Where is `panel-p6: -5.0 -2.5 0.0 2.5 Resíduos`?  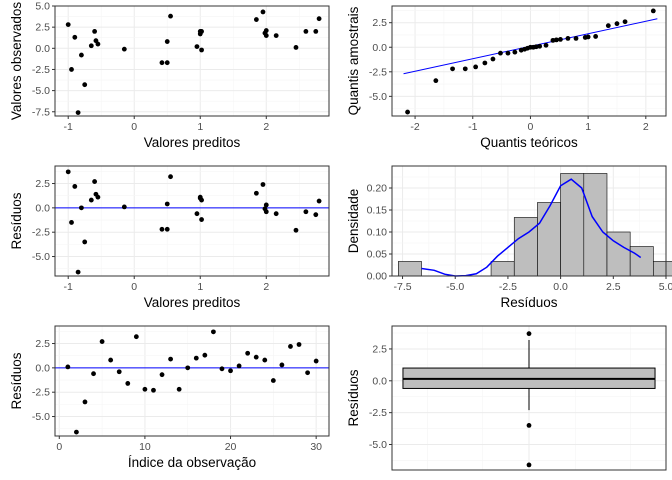 panel-p6: -5.0 -2.5 0.0 2.5 Resíduos is located at coordinates (506, 398).